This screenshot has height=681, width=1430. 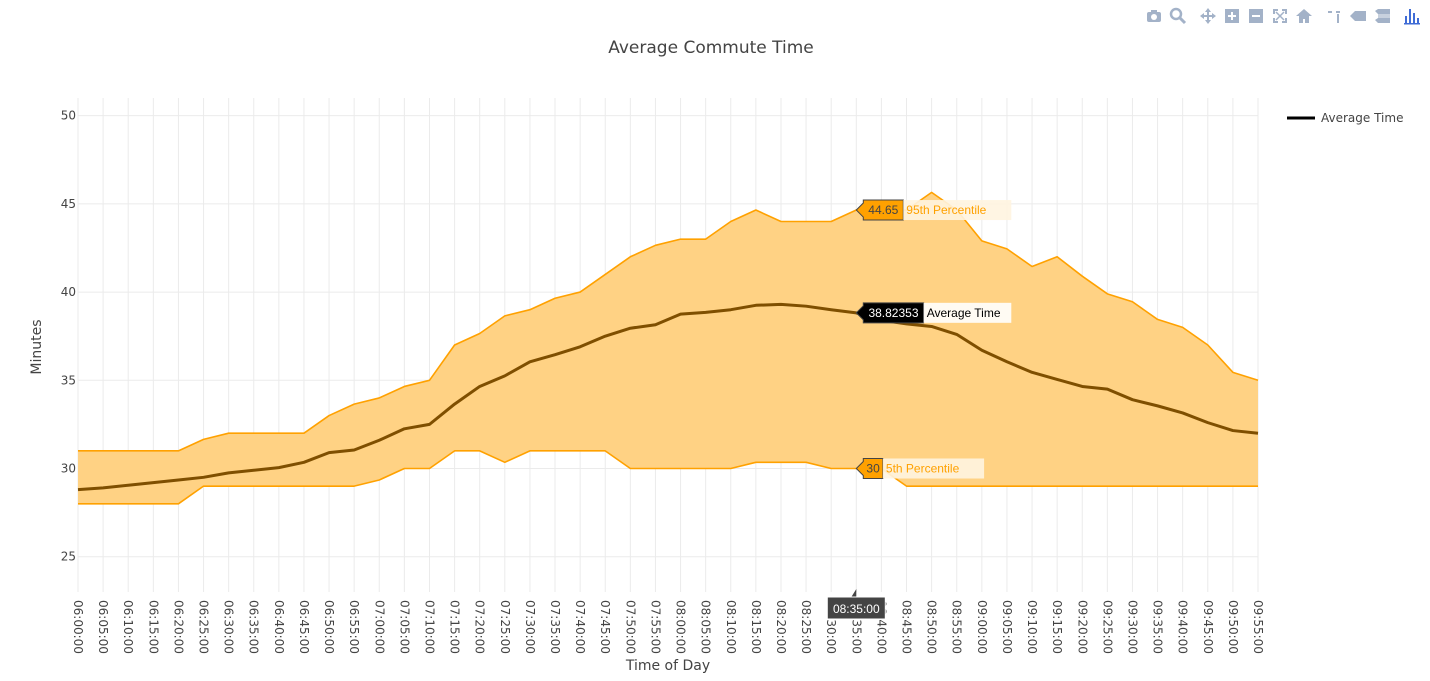 I want to click on y-tick-label: 25, so click(x=68, y=557).